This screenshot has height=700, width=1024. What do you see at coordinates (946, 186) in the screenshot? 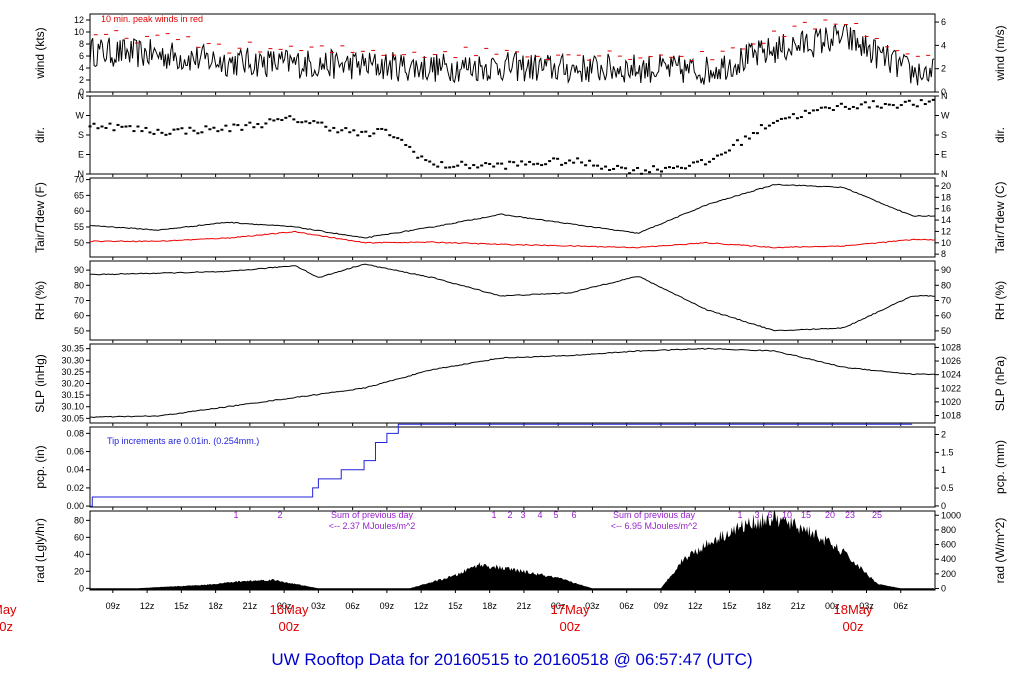
I see `ytick-label-right-temp: 20` at bounding box center [946, 186].